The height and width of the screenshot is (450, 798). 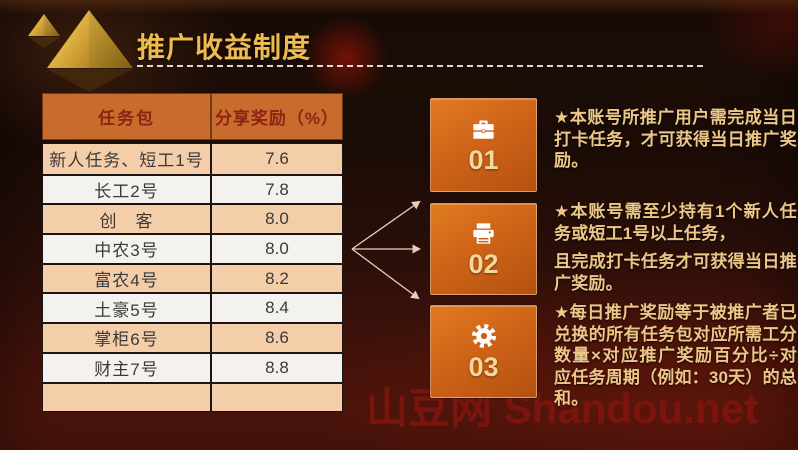 I want to click on package-name-cell: 财主7号, so click(x=127, y=367).